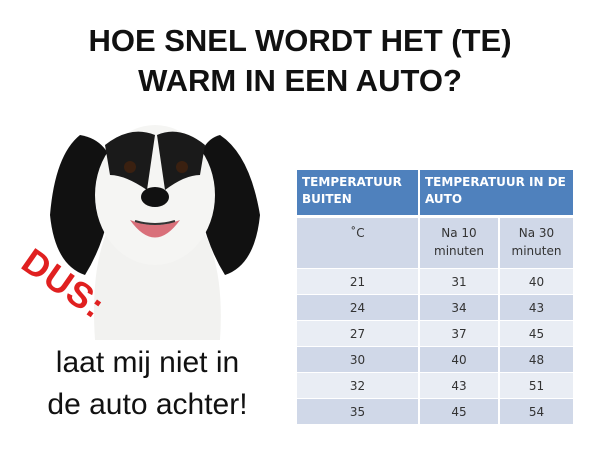 The height and width of the screenshot is (450, 600). I want to click on header-outside-temp: TEMPERATUUR BUITEN, so click(358, 194).